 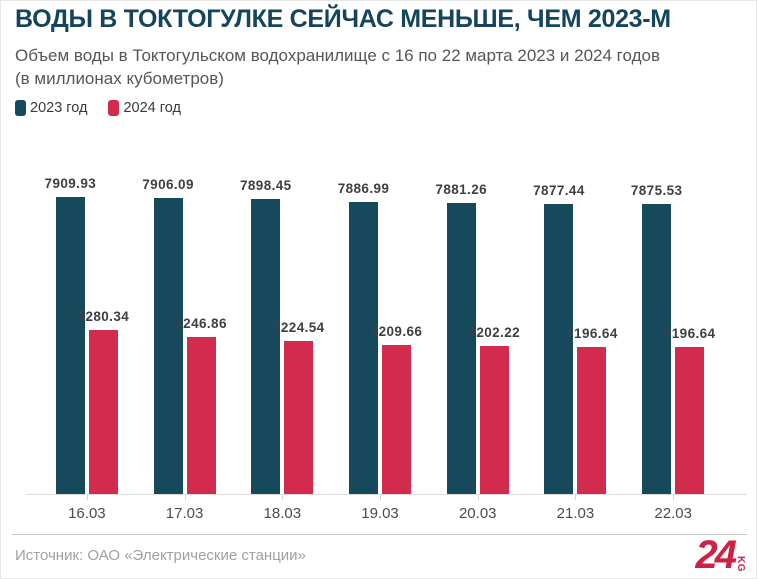 What do you see at coordinates (265, 336) in the screenshot?
I see `bar-2023-18.03: 7898.45` at bounding box center [265, 336].